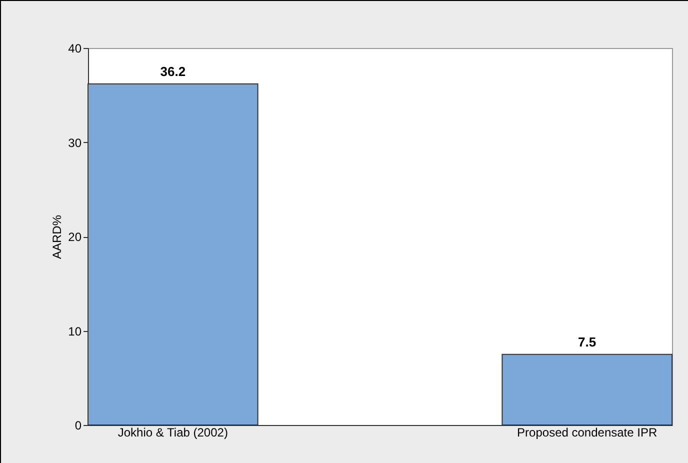 This screenshot has width=688, height=463. Describe the element at coordinates (75, 143) in the screenshot. I see `y-tick-label: 30` at that location.